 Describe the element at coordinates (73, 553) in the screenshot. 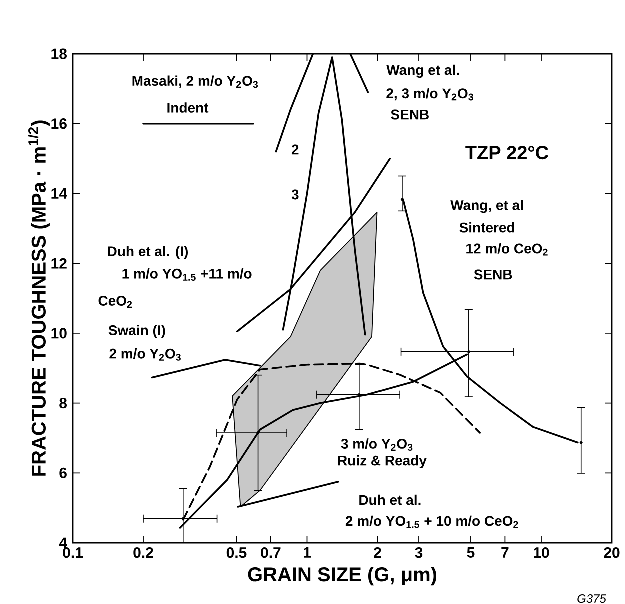

I see `x-tick-label: 0.1` at that location.